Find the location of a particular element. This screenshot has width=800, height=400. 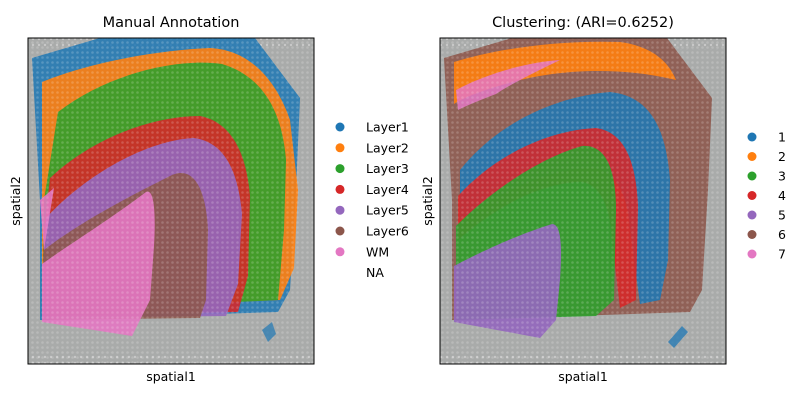

legend-label-0-6: WM is located at coordinates (377, 251).